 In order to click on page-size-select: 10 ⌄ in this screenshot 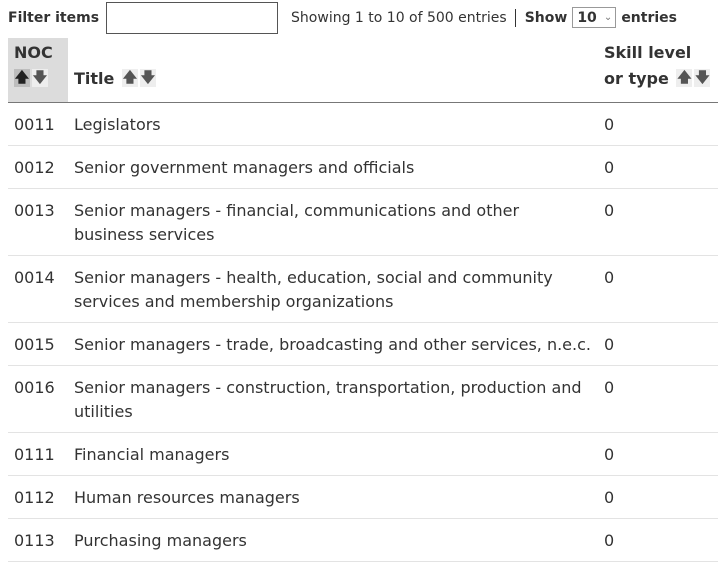, I will do `click(594, 17)`.